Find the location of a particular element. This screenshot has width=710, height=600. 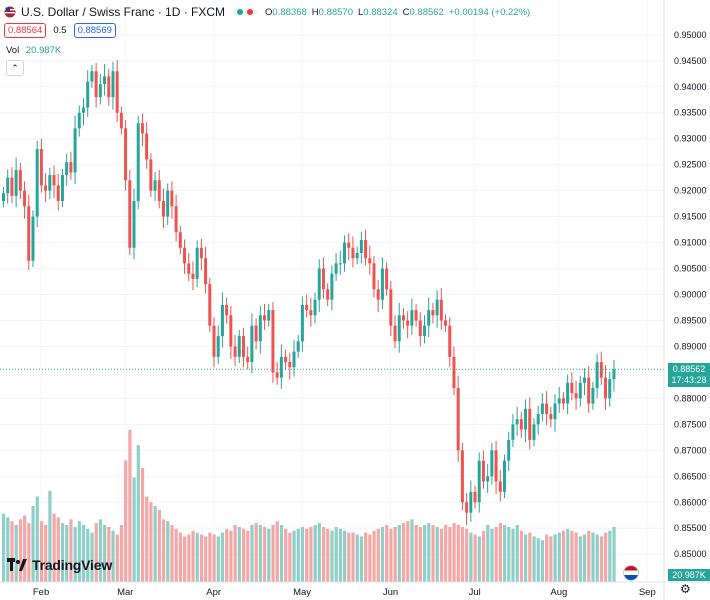

price-tick-label: 0.89500 is located at coordinates (690, 320).